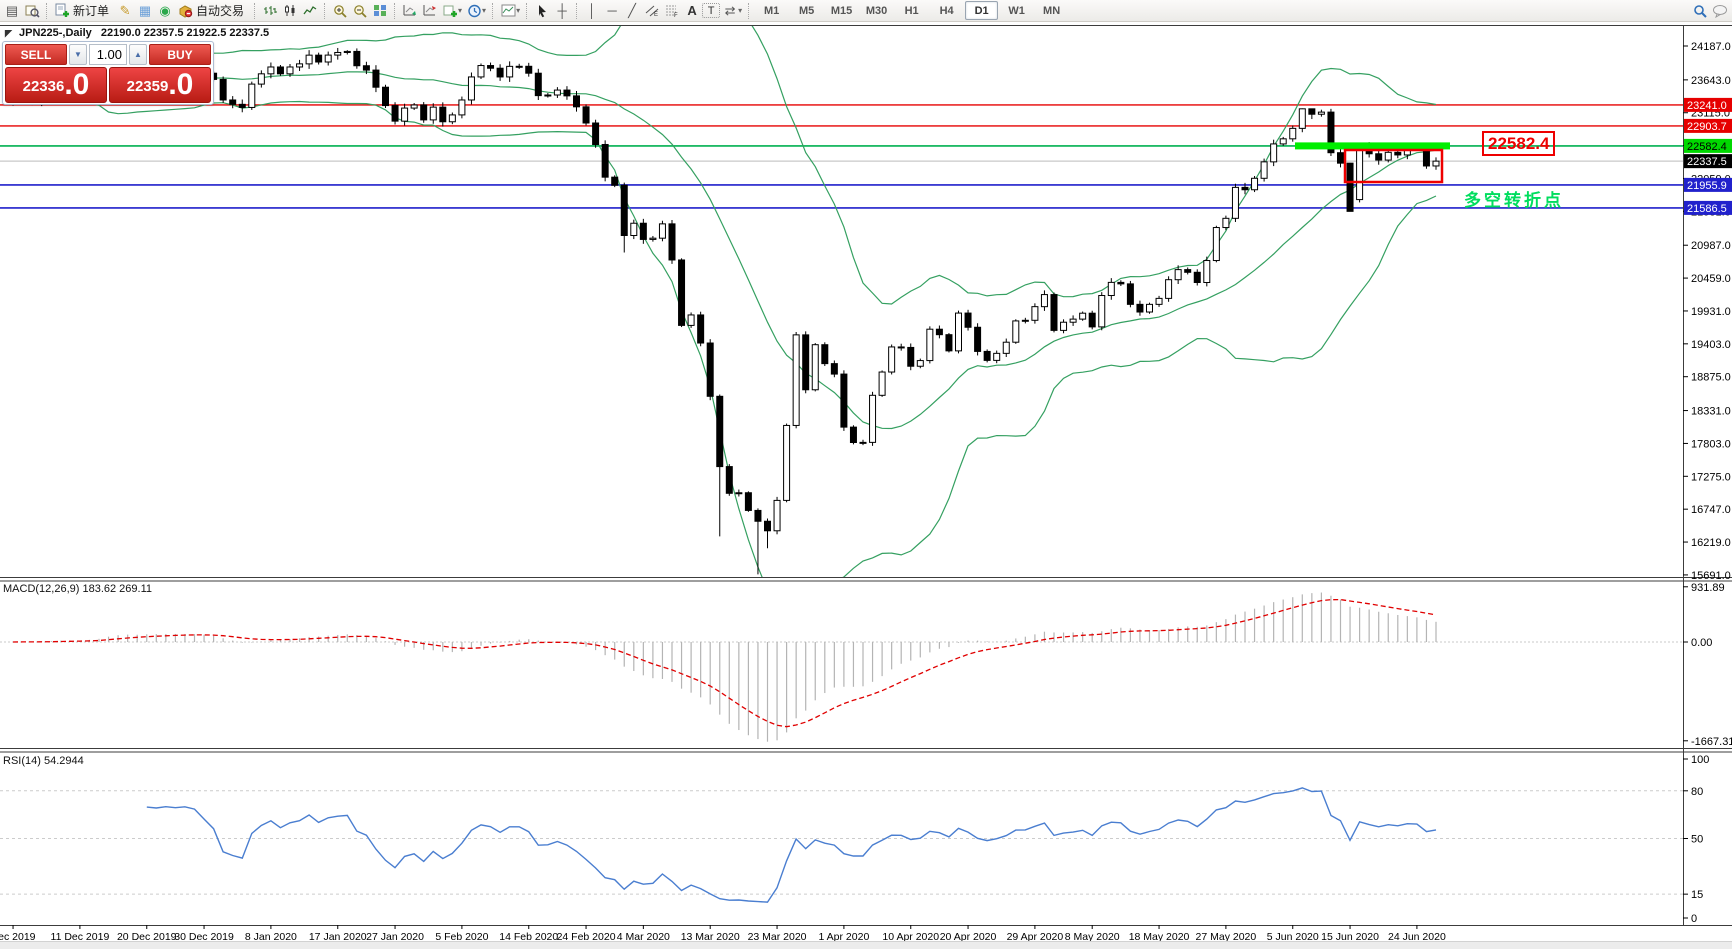  Describe the element at coordinates (360, 11) in the screenshot. I see `zoom-out-icon` at that location.